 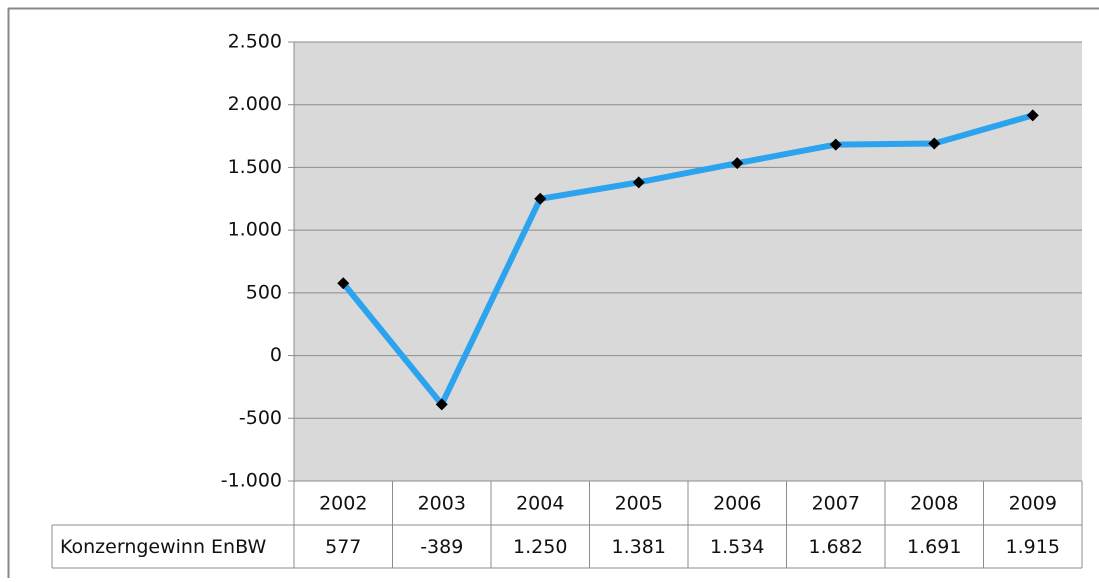 What do you see at coordinates (260, 418) in the screenshot?
I see `y-tick-label: -500` at bounding box center [260, 418].